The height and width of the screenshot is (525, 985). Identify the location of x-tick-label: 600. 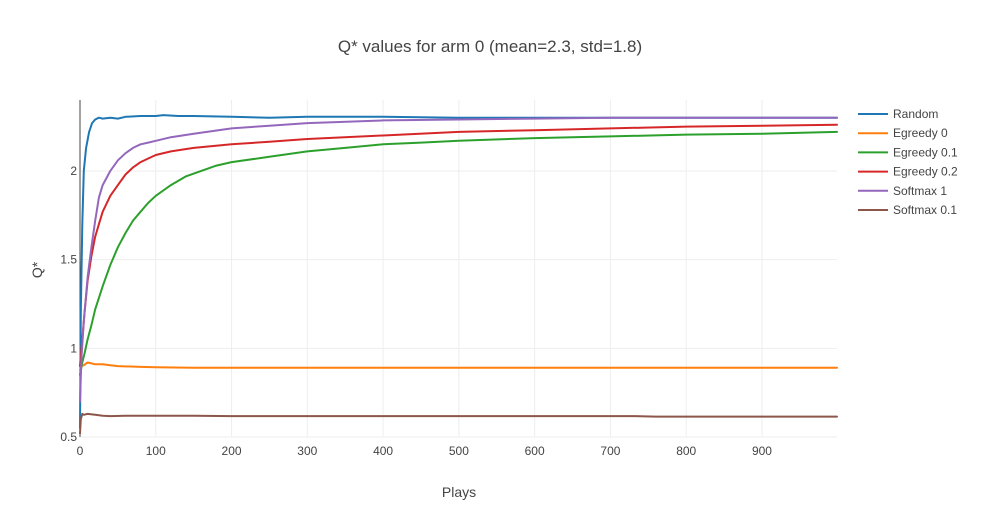
(535, 451).